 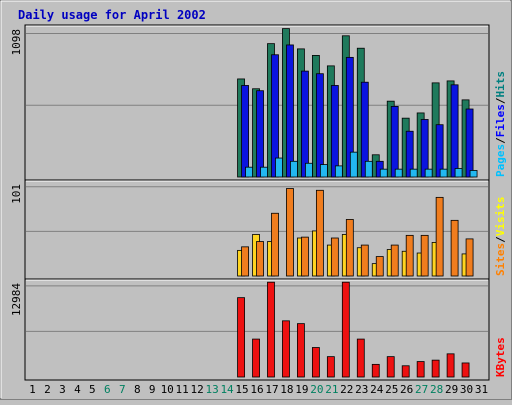 What do you see at coordinates (331, 389) in the screenshot?
I see `day-label-21: 21` at bounding box center [331, 389].